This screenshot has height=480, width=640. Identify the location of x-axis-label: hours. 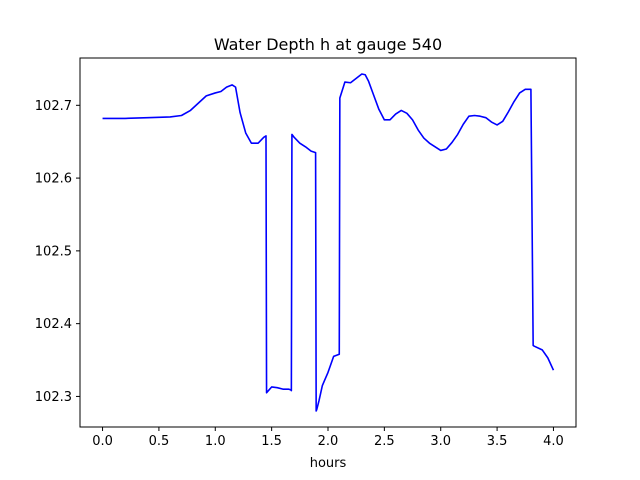
(328, 463).